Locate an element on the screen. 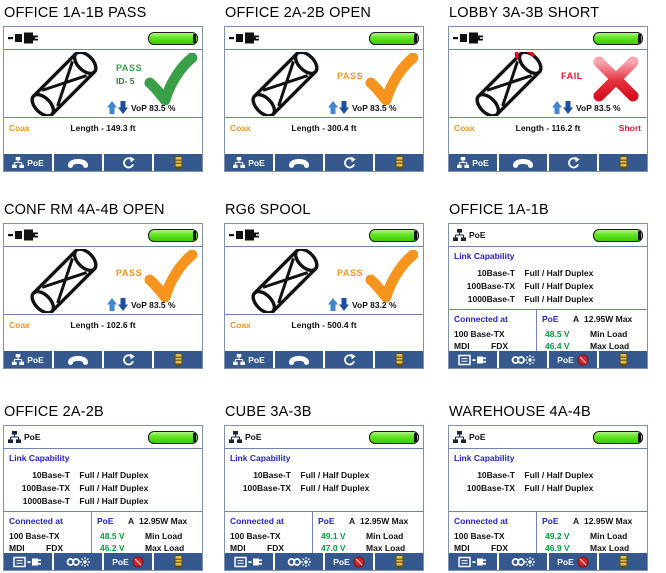 The height and width of the screenshot is (573, 666). phone-icon is located at coordinates (78, 163).